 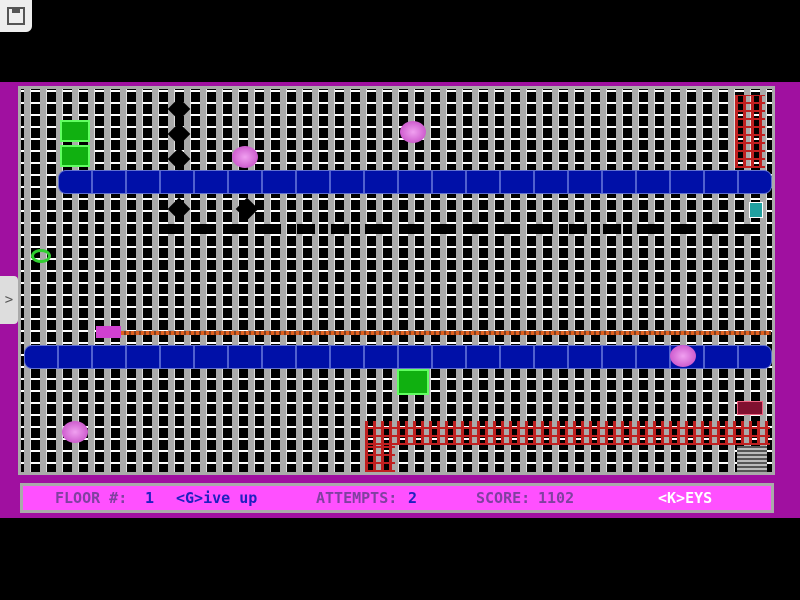 What do you see at coordinates (752, 459) in the screenshot?
I see `exit-funnel` at bounding box center [752, 459].